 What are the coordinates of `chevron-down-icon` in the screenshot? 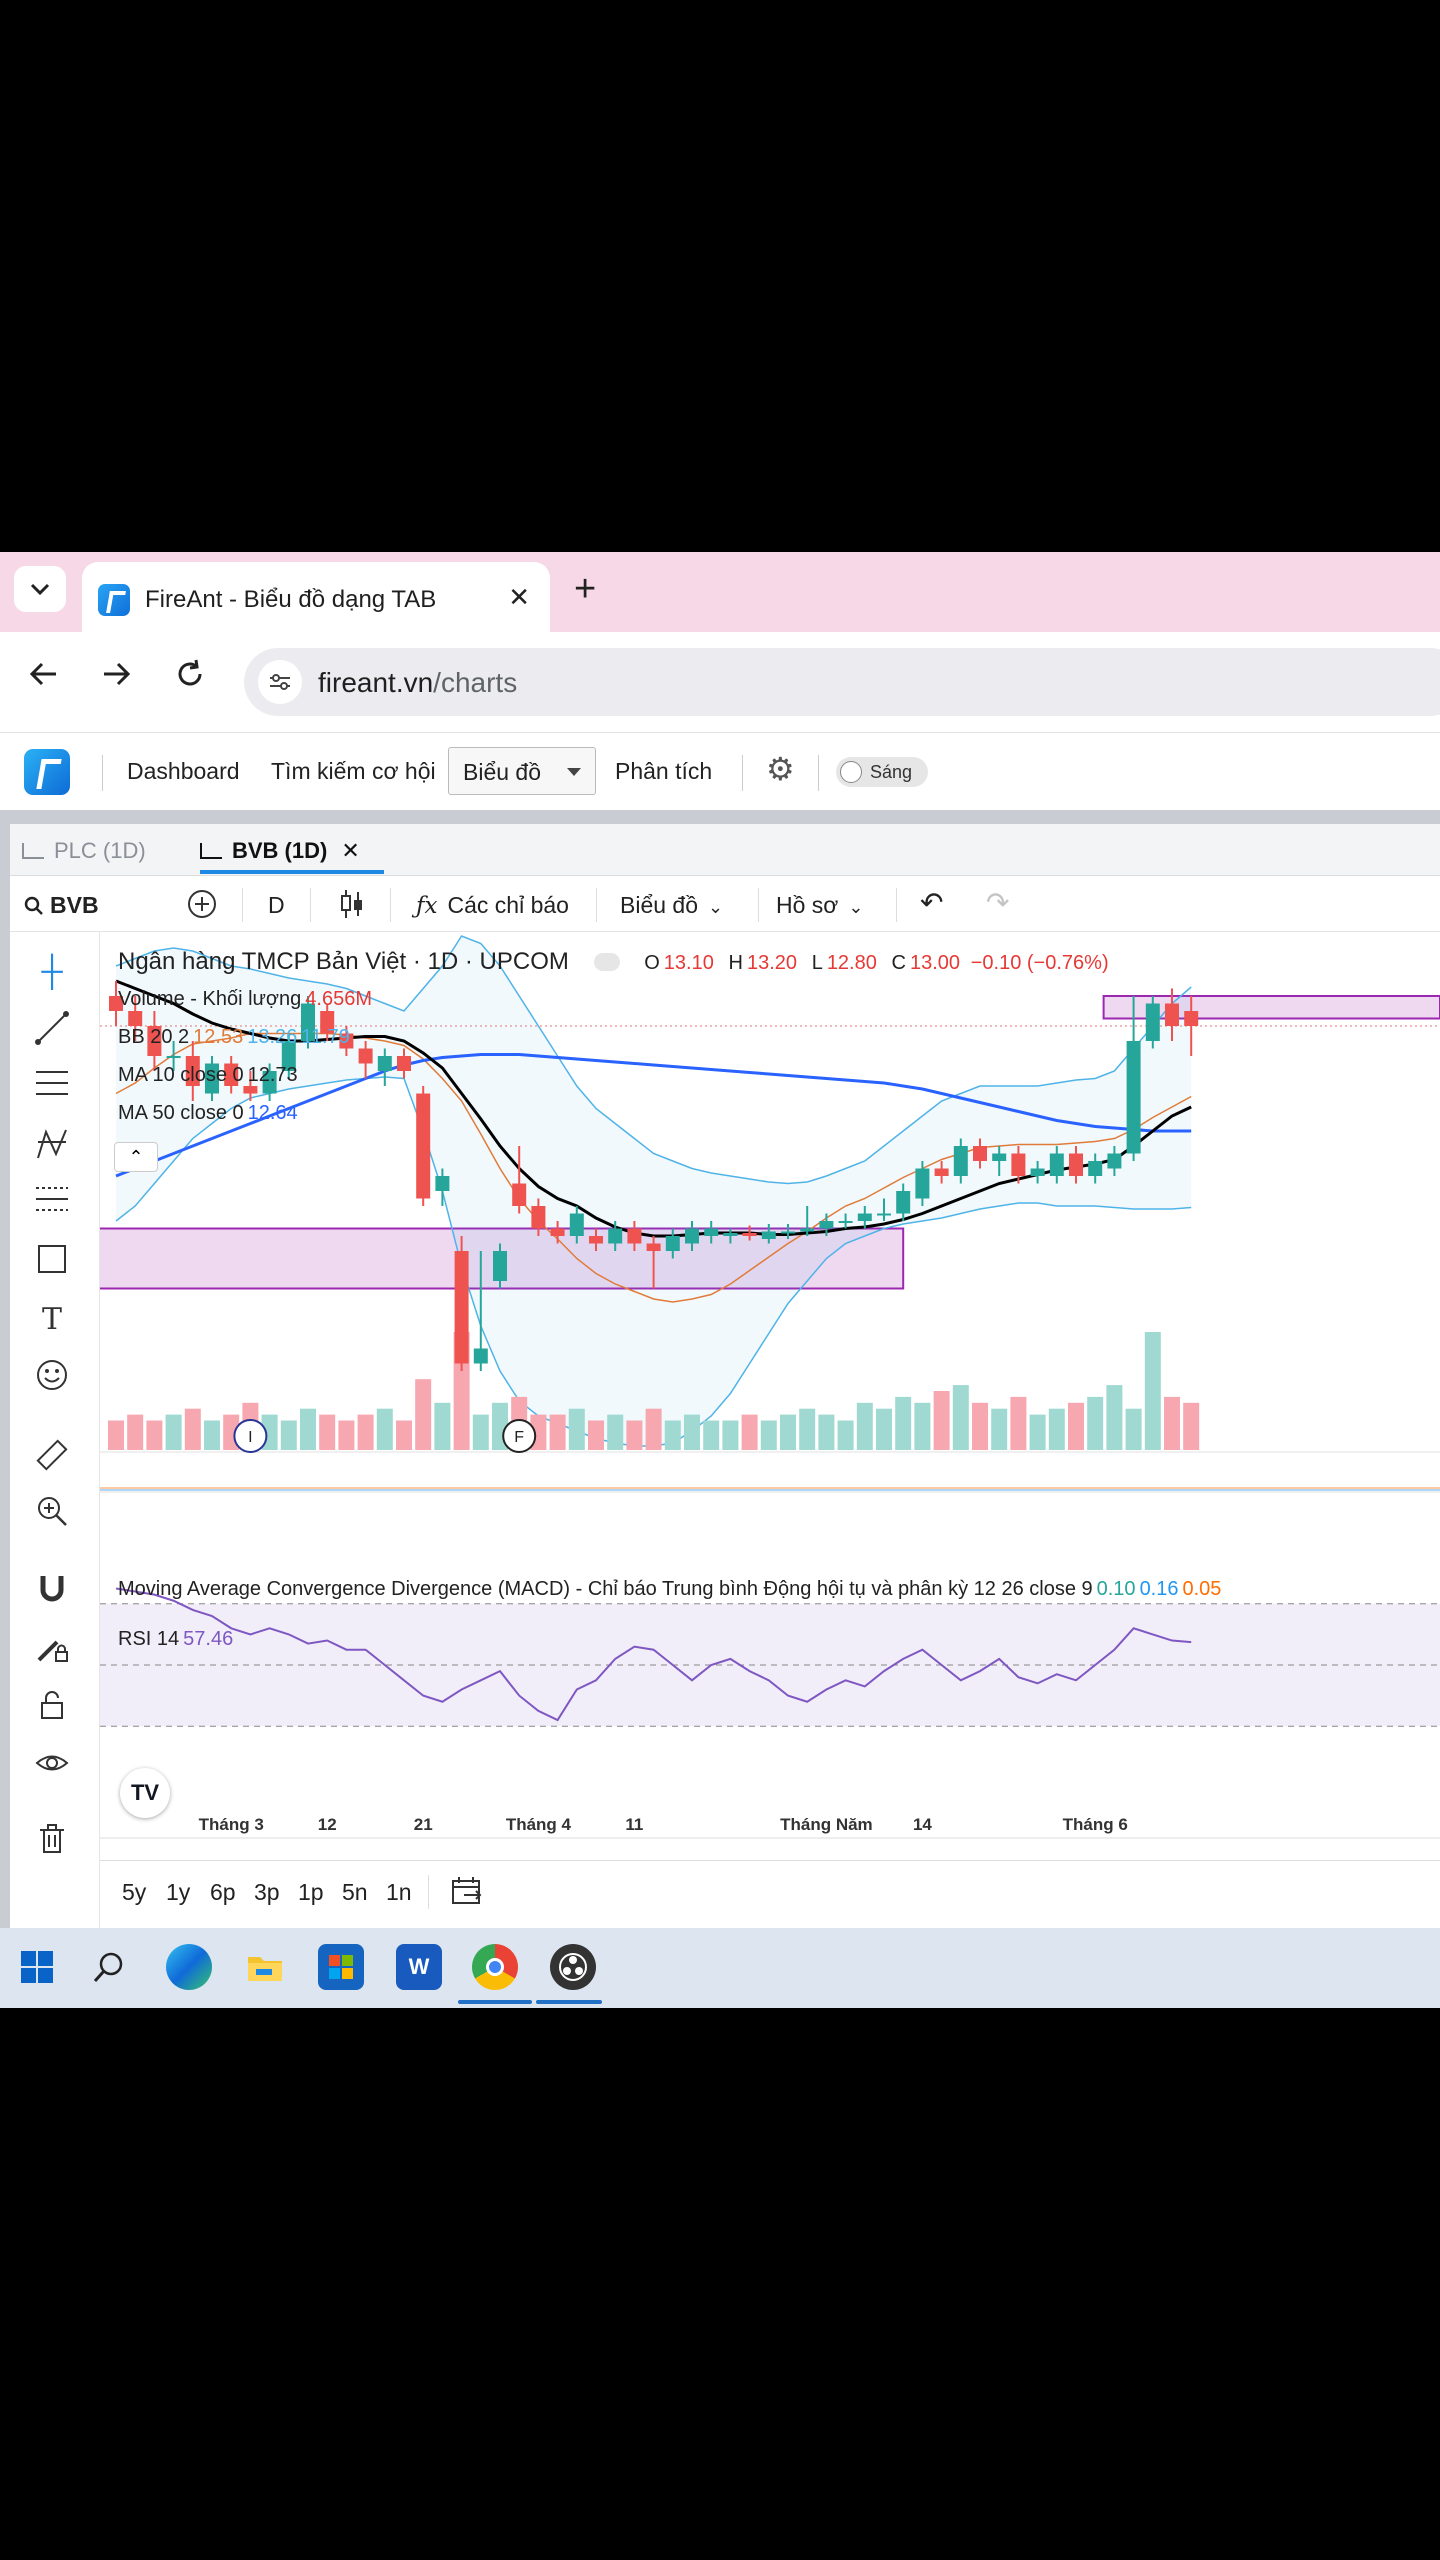 It's located at (40, 589).